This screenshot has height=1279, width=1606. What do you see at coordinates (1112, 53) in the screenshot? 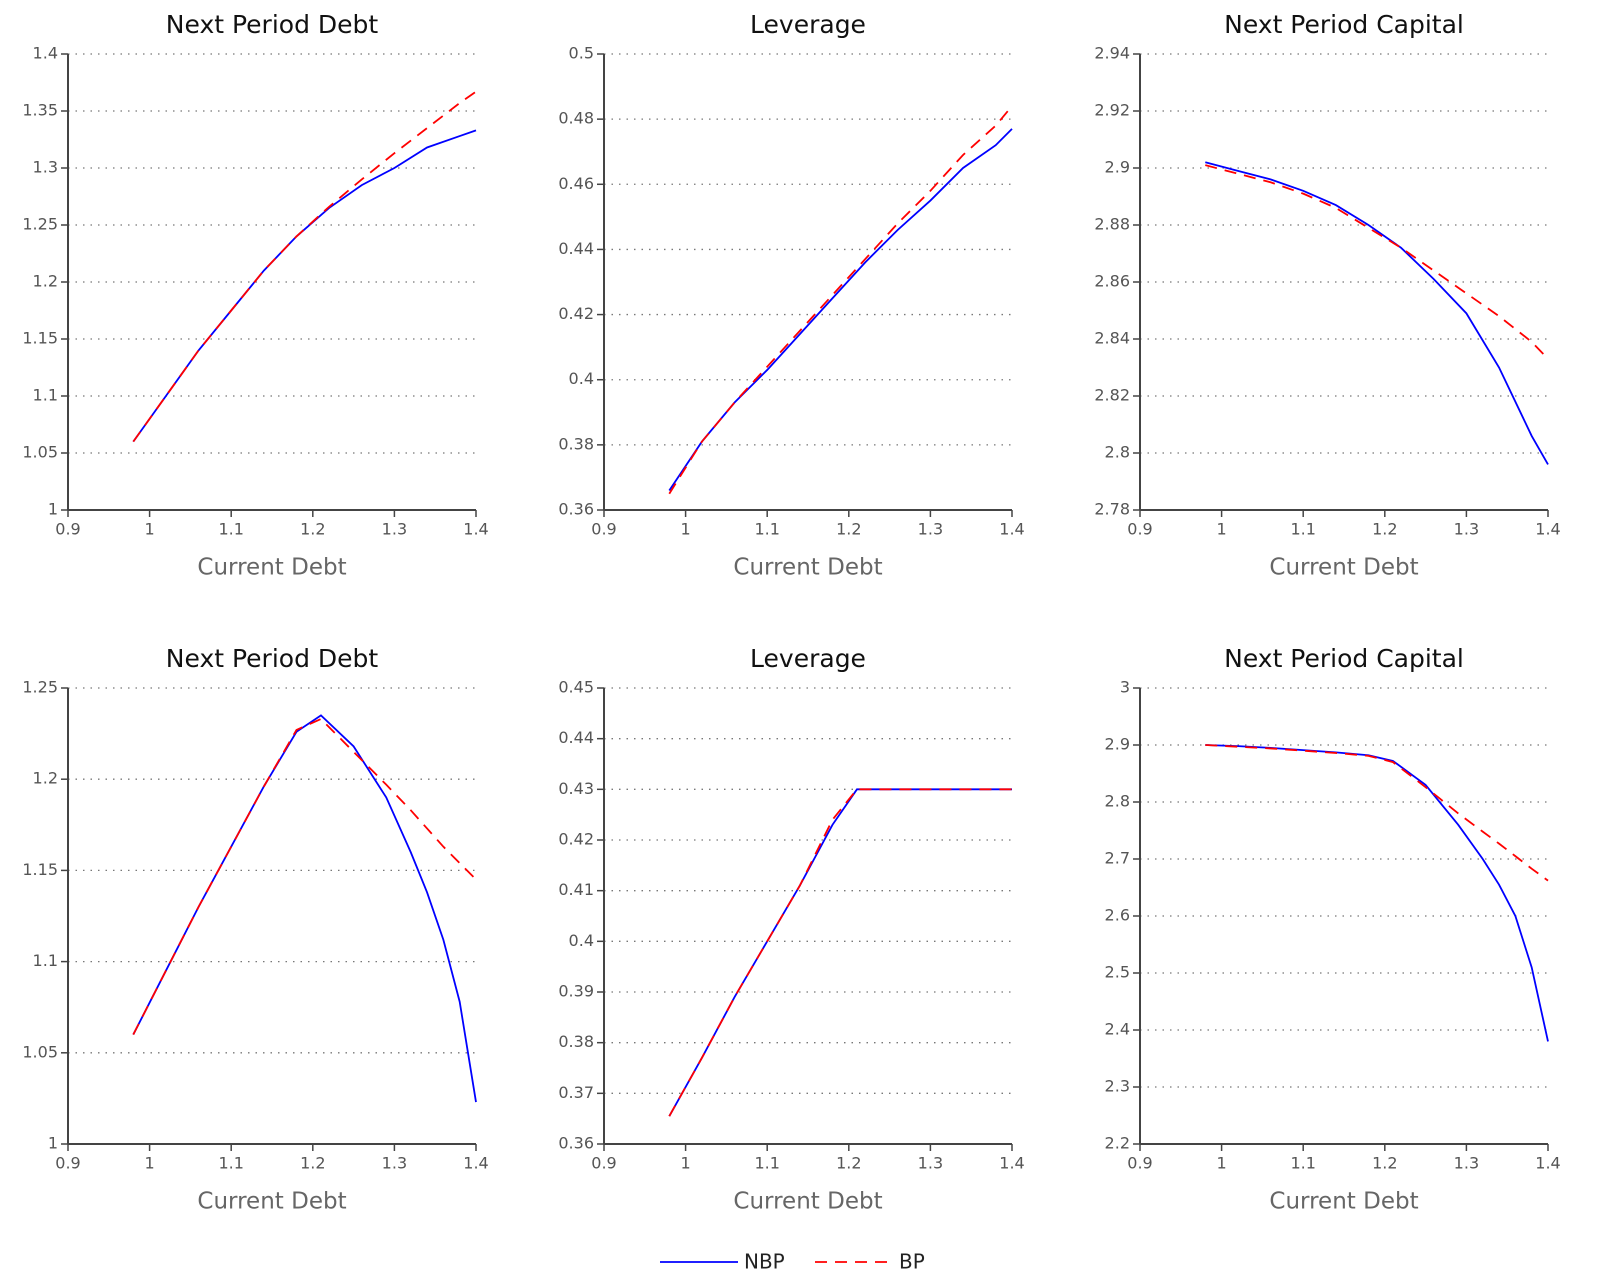
I see `y-tick-label: 2.94` at bounding box center [1112, 53].